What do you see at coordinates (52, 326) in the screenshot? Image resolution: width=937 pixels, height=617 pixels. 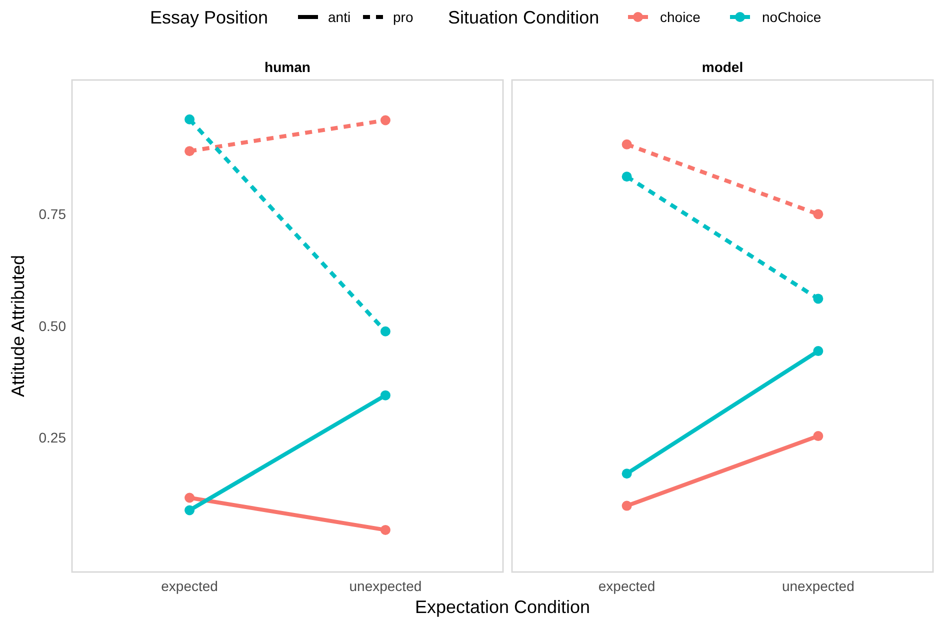 I see `y-tick-label: 0.50` at bounding box center [52, 326].